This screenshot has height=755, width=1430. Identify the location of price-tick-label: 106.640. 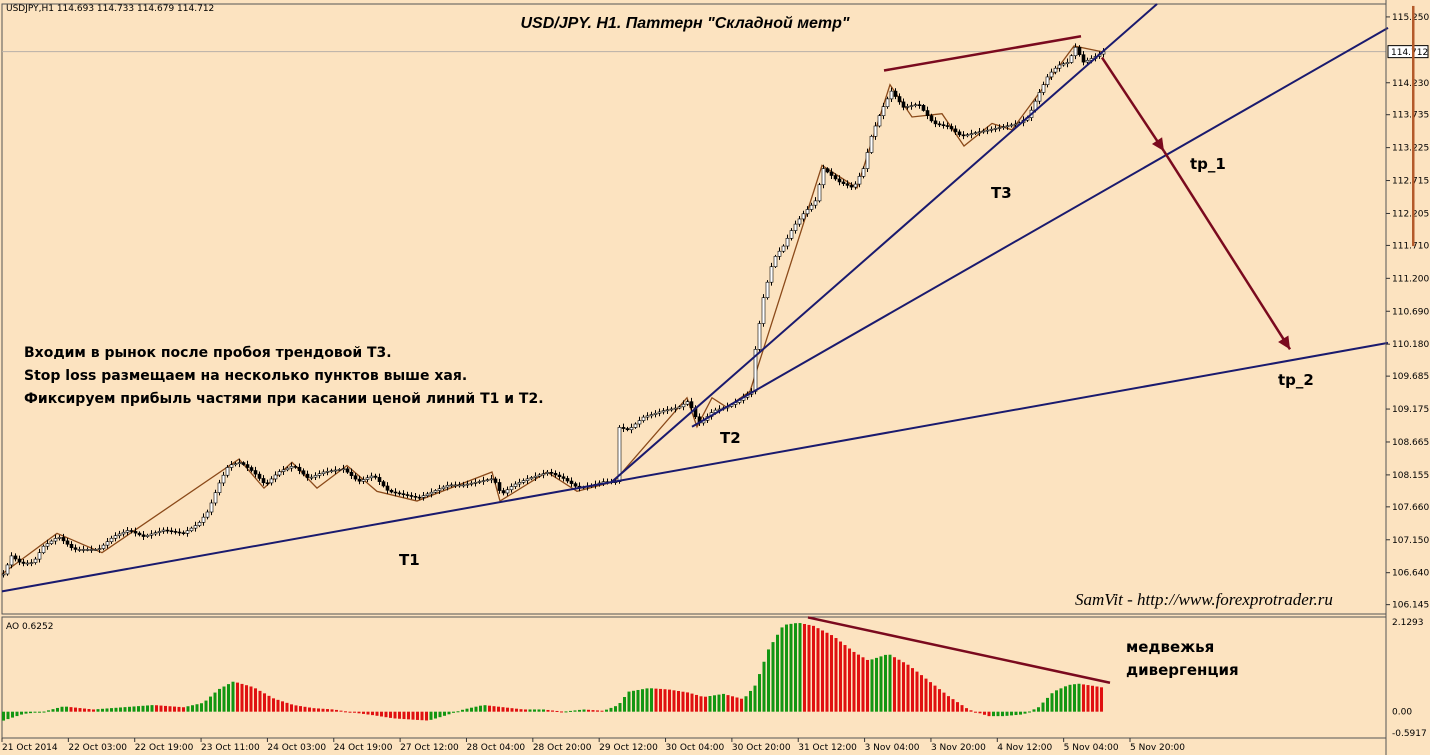
(1410, 574).